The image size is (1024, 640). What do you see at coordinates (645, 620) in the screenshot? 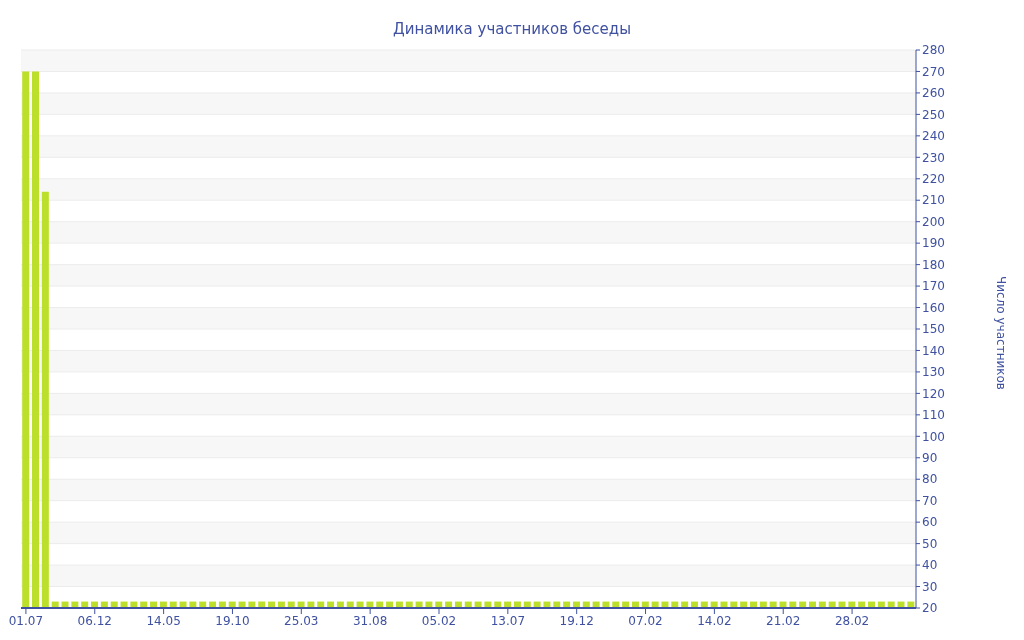
I see `x-tick-label: 07.02` at bounding box center [645, 620].